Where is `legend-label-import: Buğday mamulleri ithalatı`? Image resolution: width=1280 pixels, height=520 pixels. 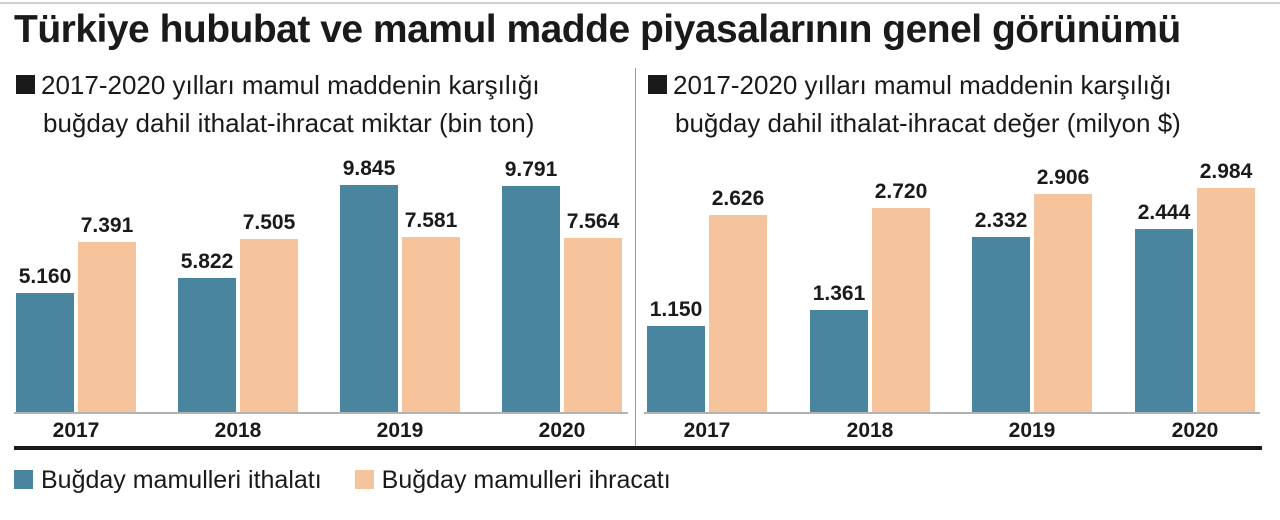 legend-label-import: Buğday mamulleri ithalatı is located at coordinates (181, 480).